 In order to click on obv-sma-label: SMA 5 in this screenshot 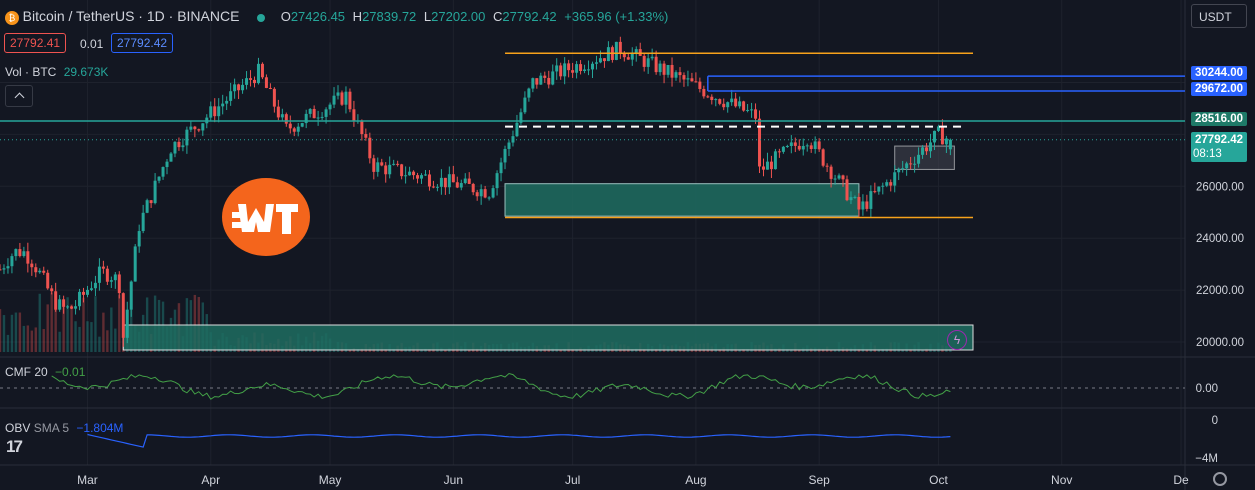, I will do `click(51, 428)`.